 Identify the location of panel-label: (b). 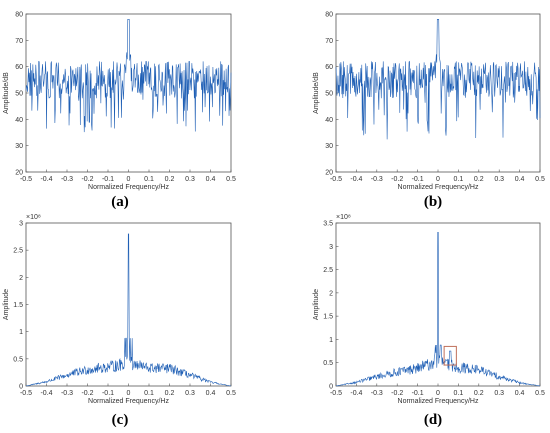
(433, 202).